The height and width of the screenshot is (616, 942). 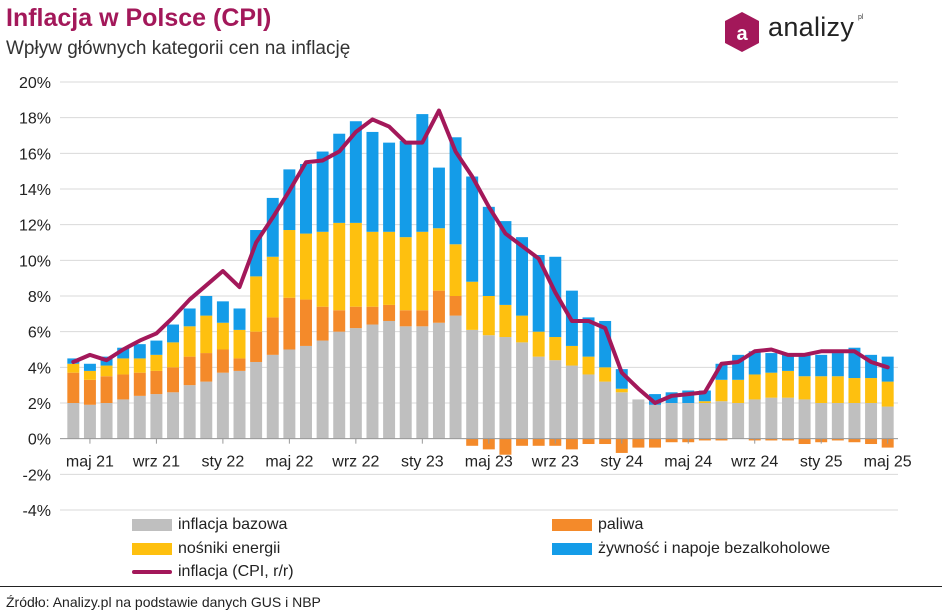 What do you see at coordinates (742, 34) in the screenshot?
I see `svg-text: a` at bounding box center [742, 34].